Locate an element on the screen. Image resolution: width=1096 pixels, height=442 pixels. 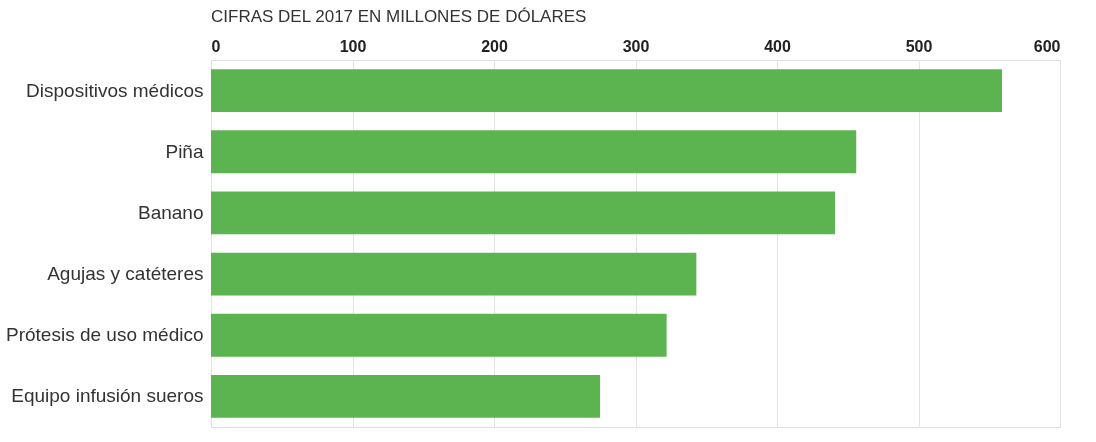
y-tick-label: Dispositivos médicos is located at coordinates (115, 90).